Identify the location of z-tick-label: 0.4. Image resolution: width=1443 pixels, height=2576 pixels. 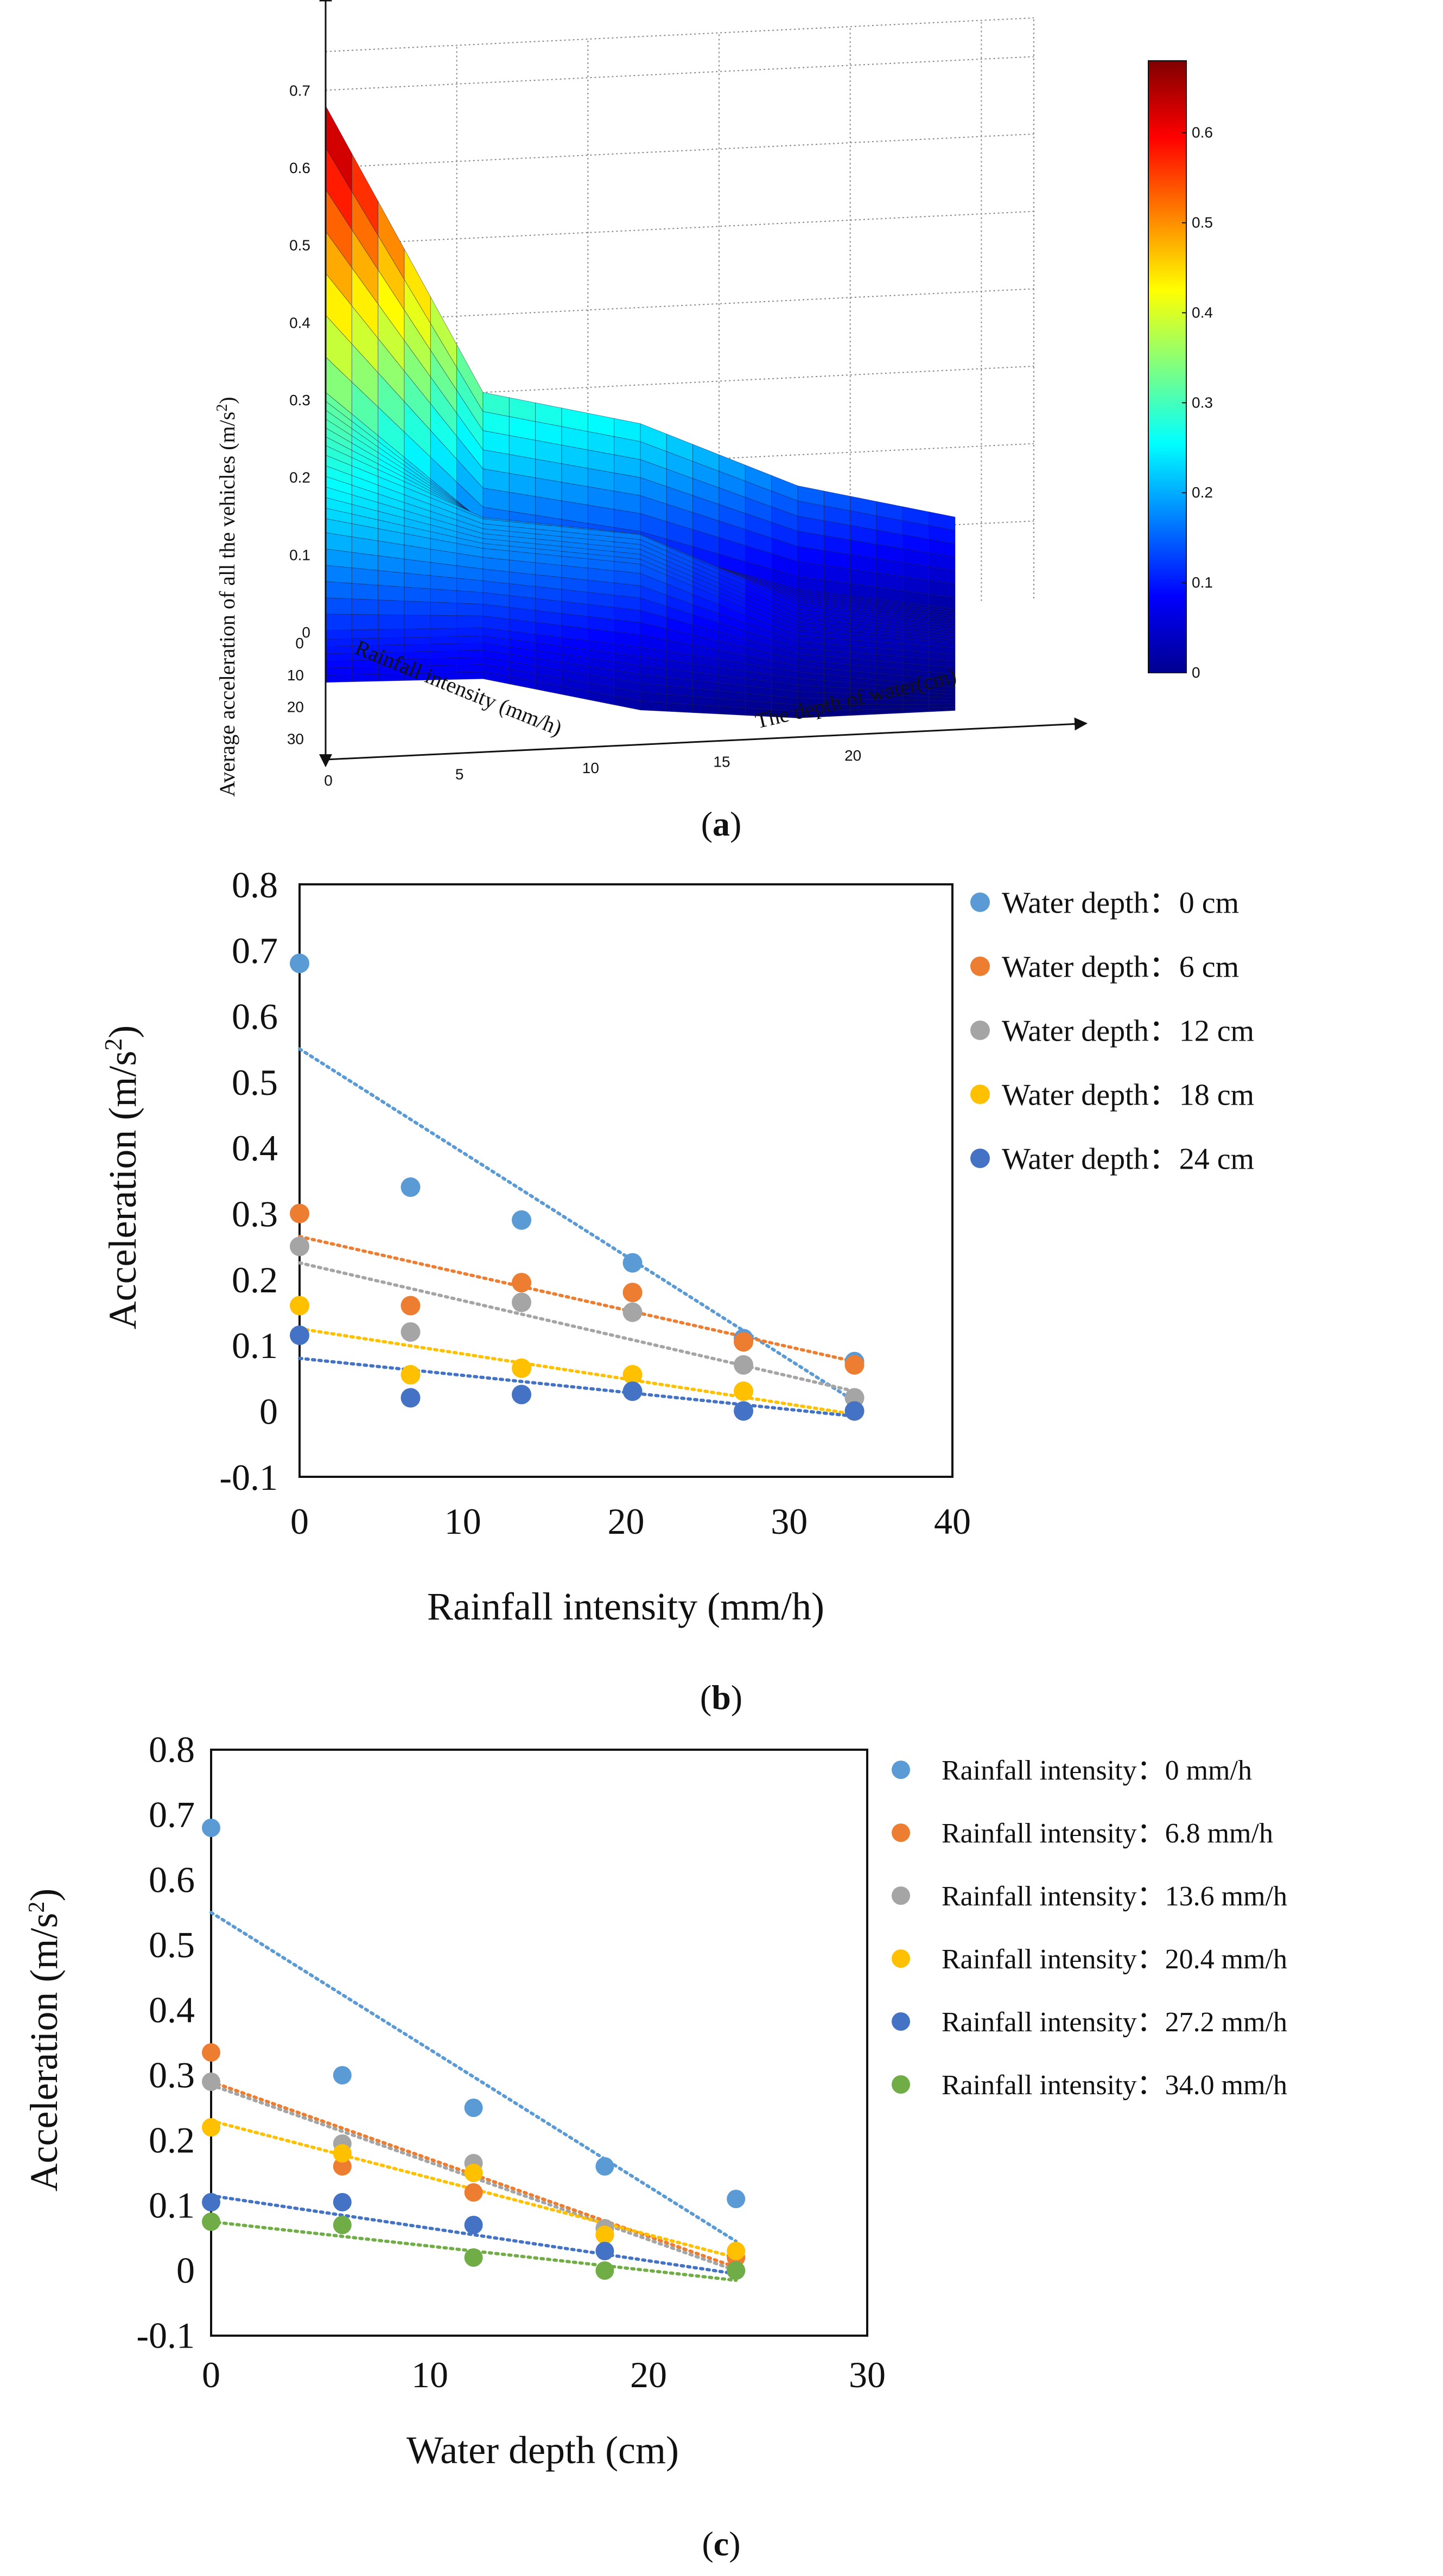
(299, 322).